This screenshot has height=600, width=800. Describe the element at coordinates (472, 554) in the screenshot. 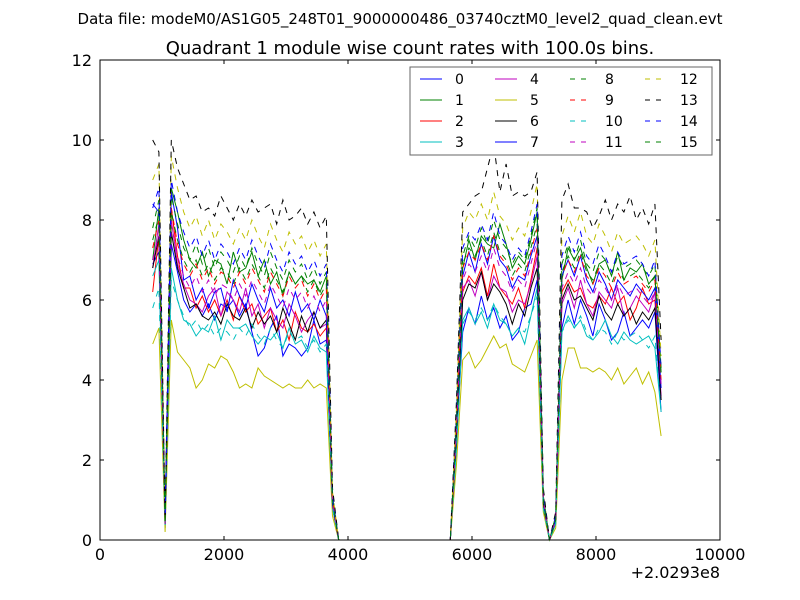

I see `x-tick-label: 6000` at that location.